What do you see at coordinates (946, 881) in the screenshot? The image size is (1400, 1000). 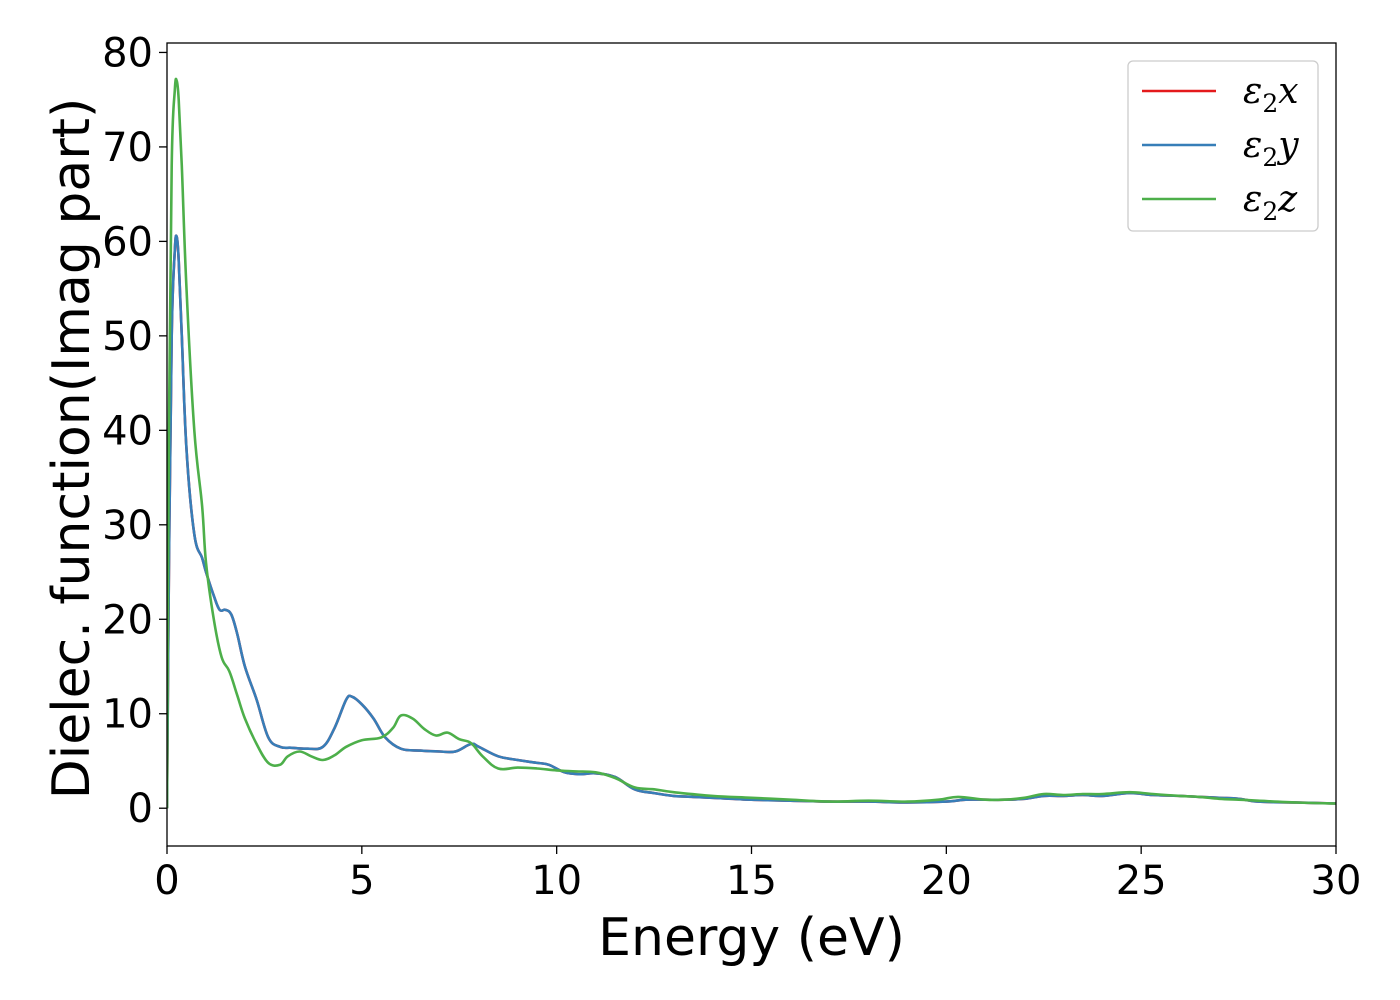 I see `x-tick-label: 20` at bounding box center [946, 881].